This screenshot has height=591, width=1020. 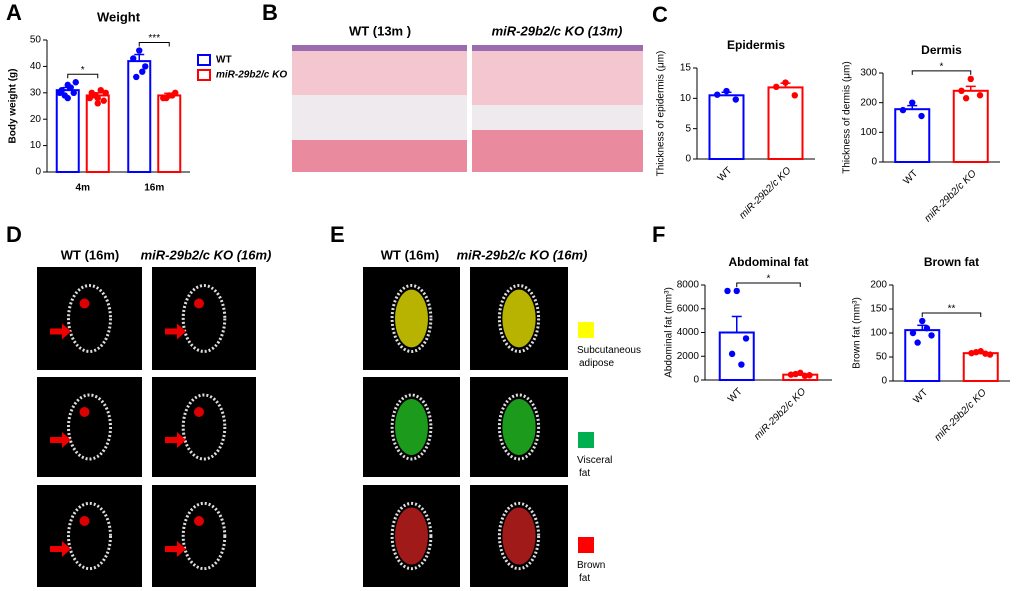 I want to click on y-axis-label: Brown fat (mm³), so click(x=857, y=333).